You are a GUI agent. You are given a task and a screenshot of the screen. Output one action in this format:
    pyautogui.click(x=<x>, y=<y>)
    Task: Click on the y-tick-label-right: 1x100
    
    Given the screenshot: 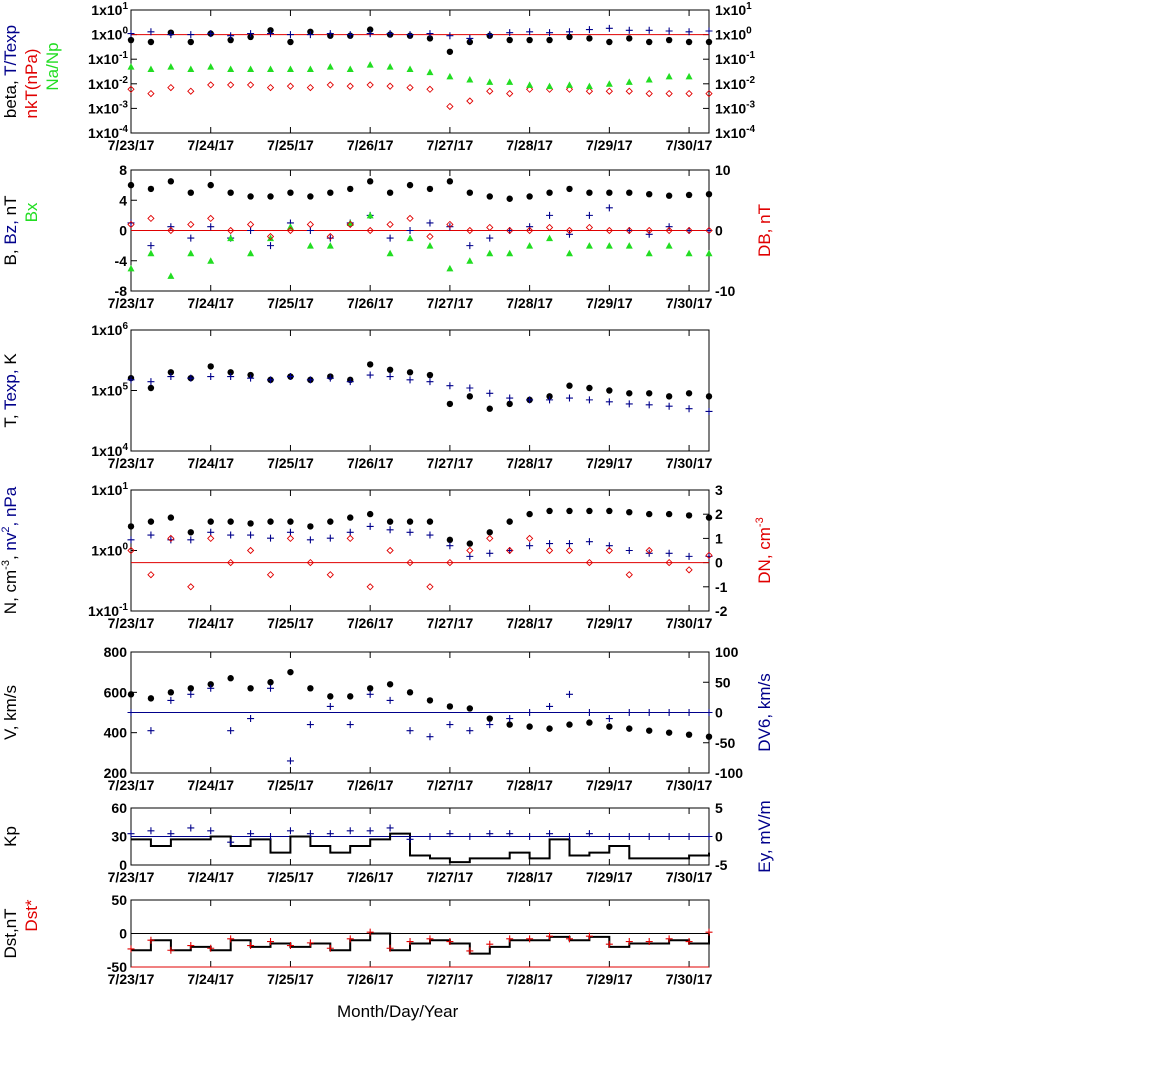 What is the action you would take?
    pyautogui.click(x=733, y=34)
    